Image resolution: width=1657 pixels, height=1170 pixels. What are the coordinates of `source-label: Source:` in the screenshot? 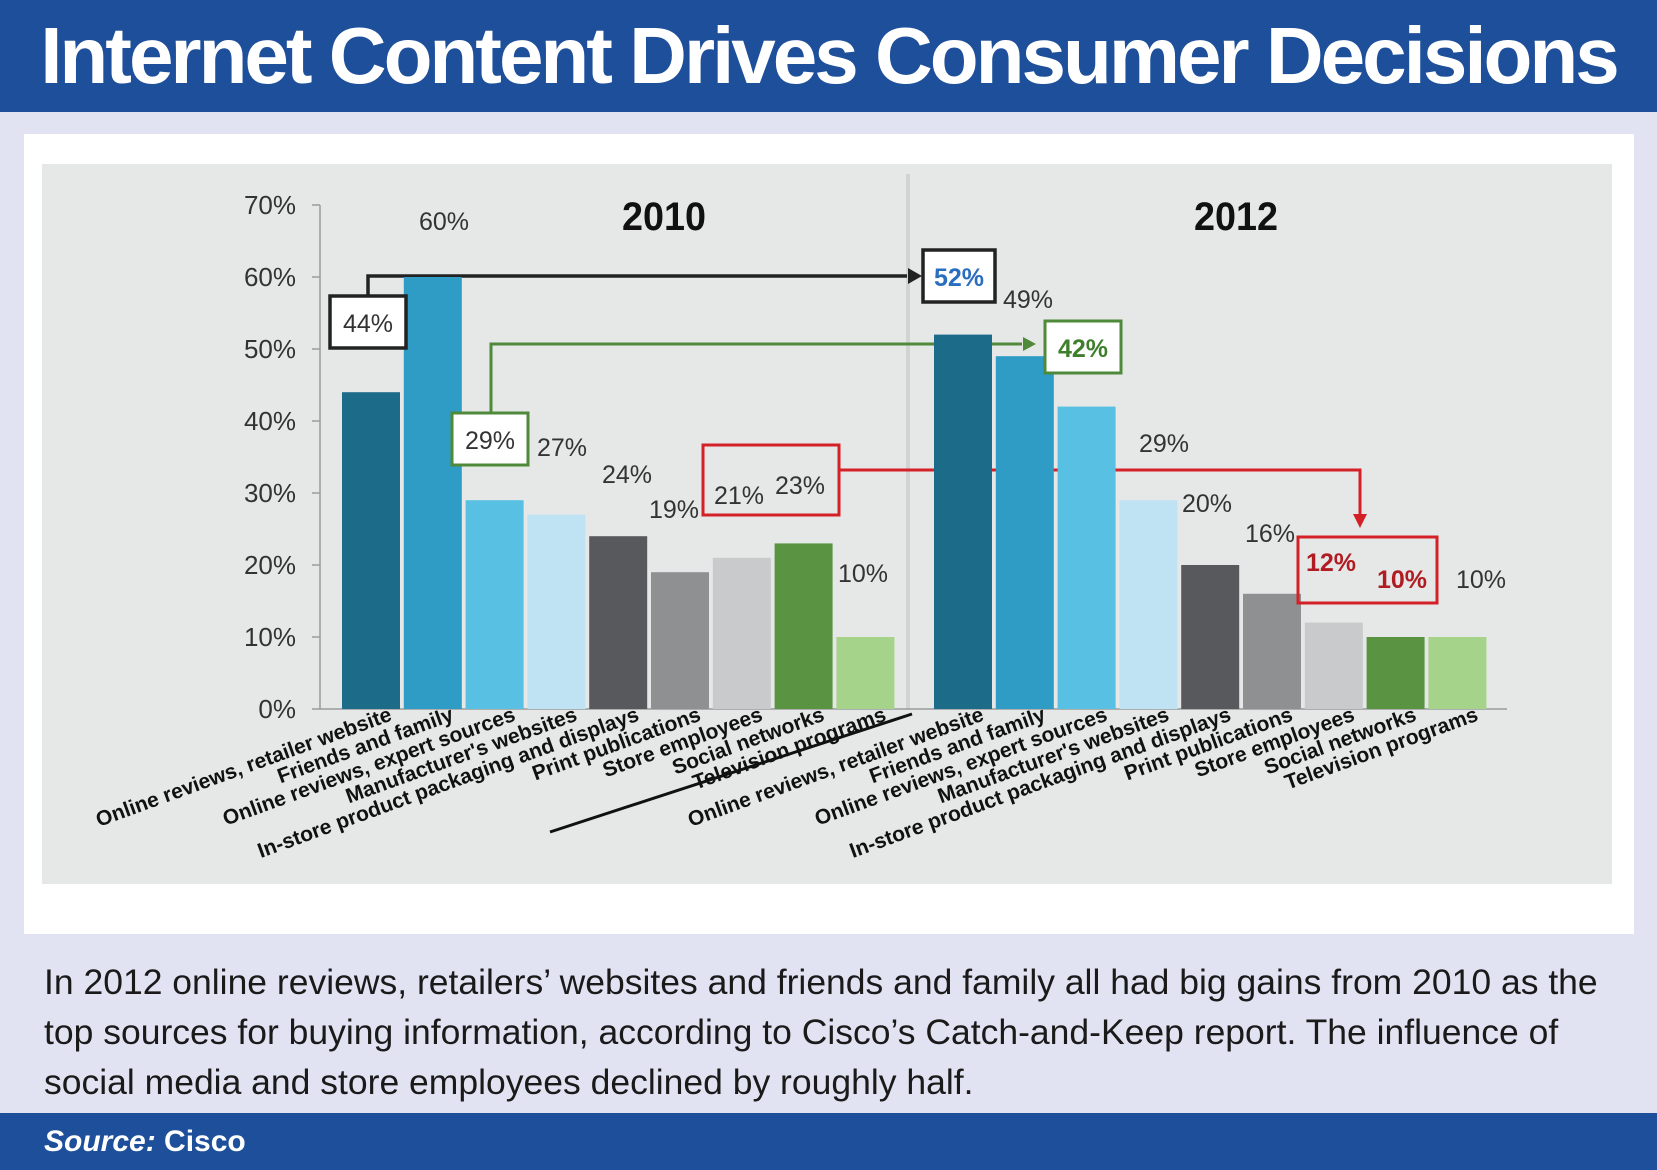 It's located at (100, 1141).